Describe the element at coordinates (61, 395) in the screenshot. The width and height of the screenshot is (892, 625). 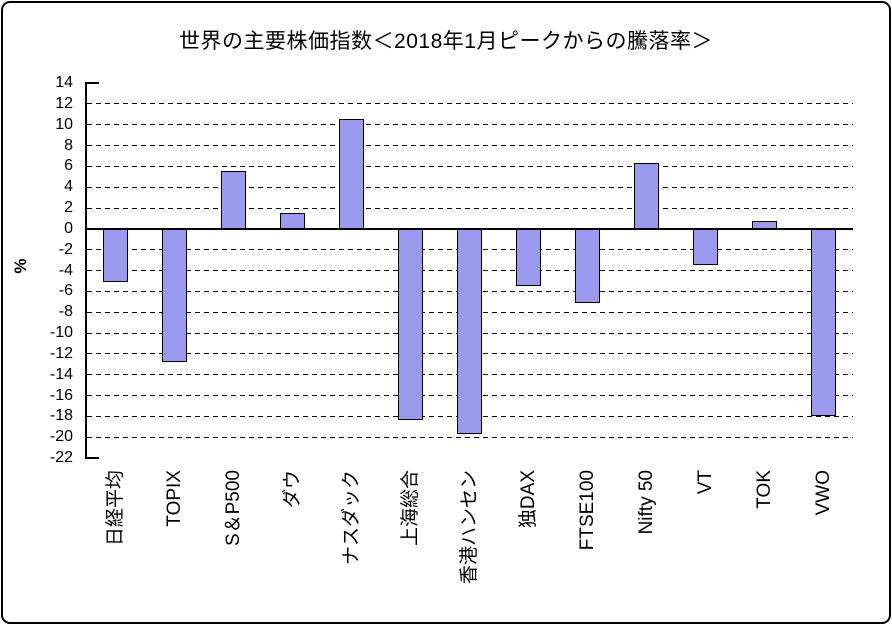
I see `y-axis-tick-label: -16` at that location.